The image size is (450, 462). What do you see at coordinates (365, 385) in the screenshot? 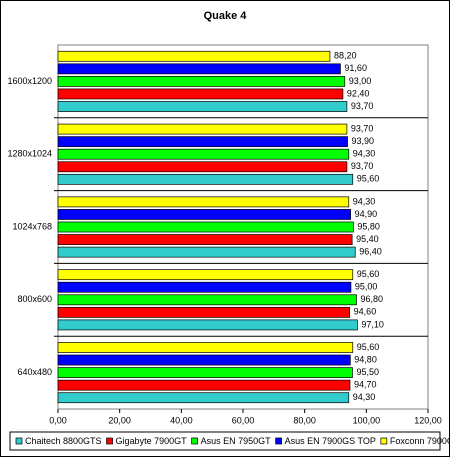
I see `value-label: 94,70` at bounding box center [365, 385].